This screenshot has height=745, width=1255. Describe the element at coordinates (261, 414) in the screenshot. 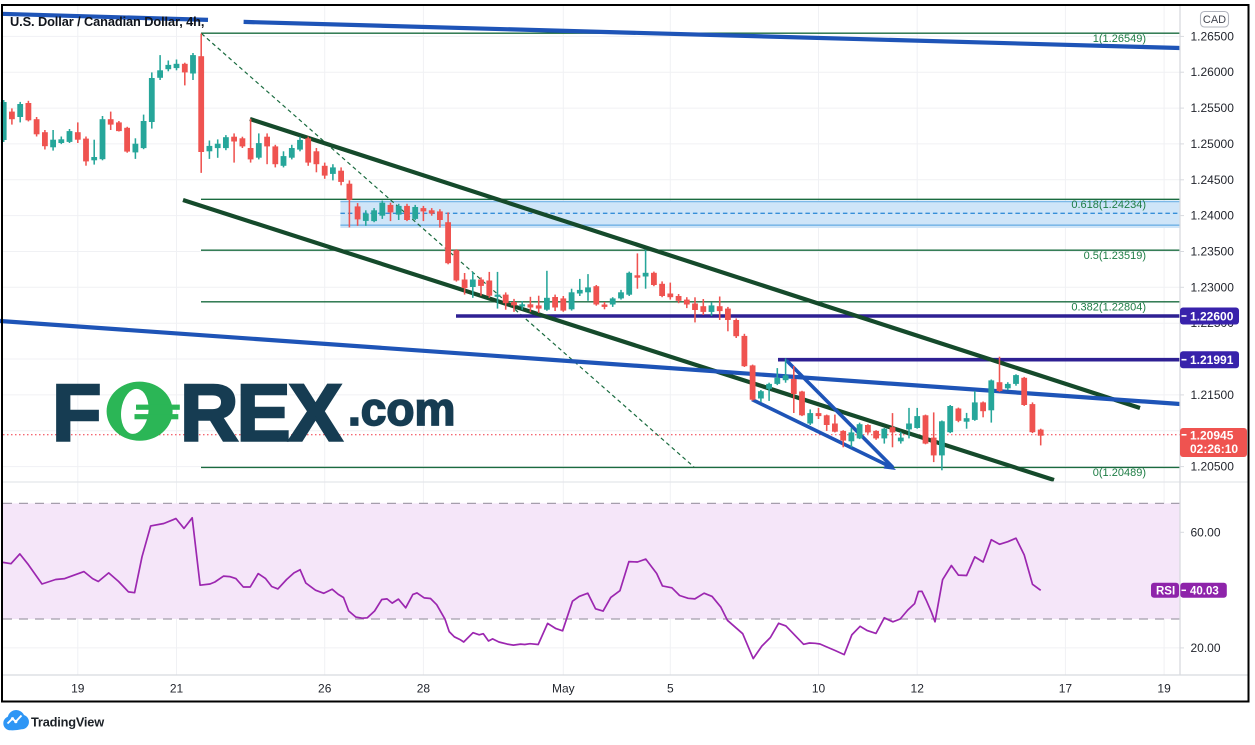

I see `svg-text: REX` at that location.